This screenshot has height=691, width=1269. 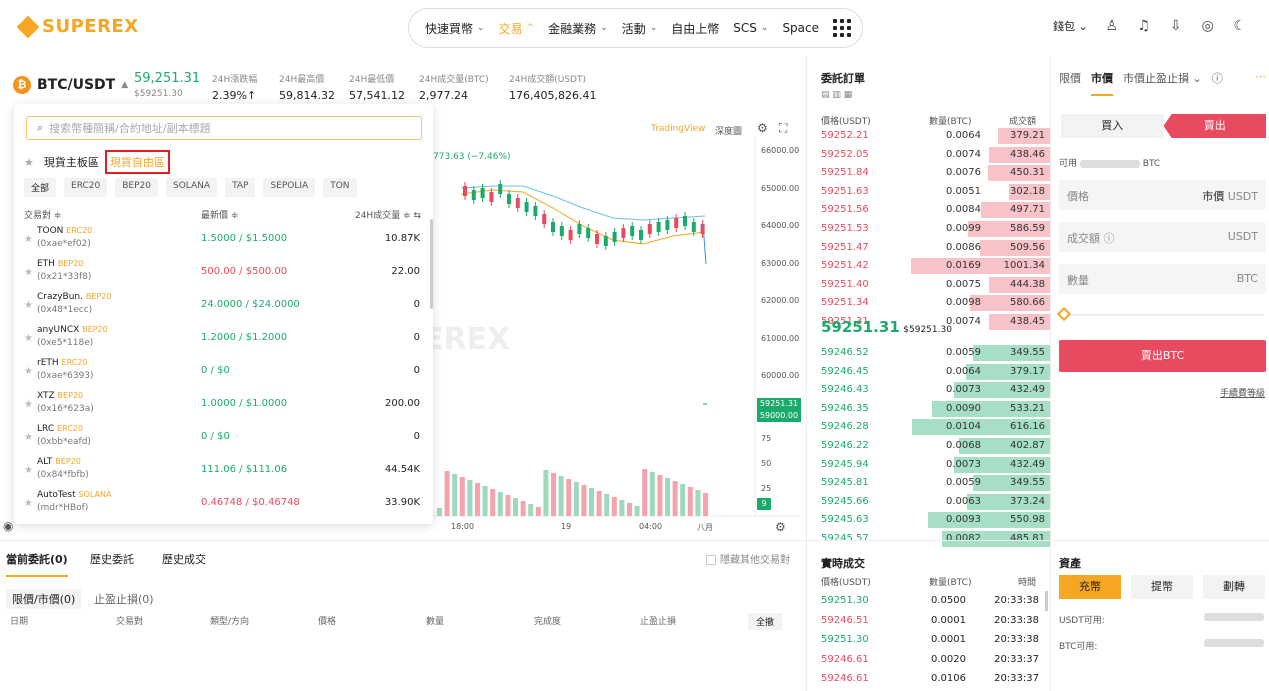 What do you see at coordinates (240, 187) in the screenshot?
I see `chain-chip: TAP` at bounding box center [240, 187].